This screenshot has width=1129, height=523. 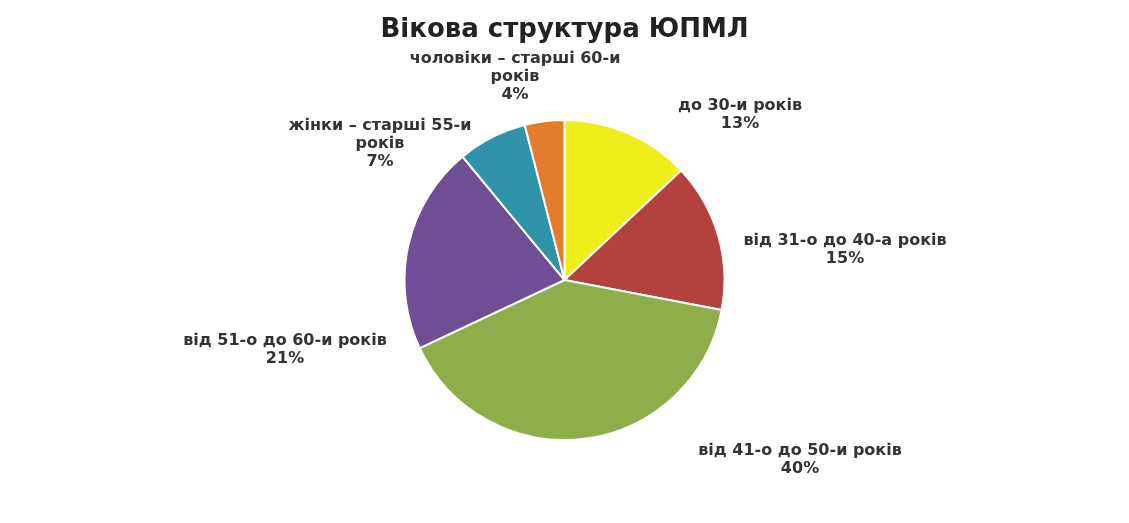 I want to click on chart-title: Вікова структура ЮПМЛ, so click(x=564, y=28).